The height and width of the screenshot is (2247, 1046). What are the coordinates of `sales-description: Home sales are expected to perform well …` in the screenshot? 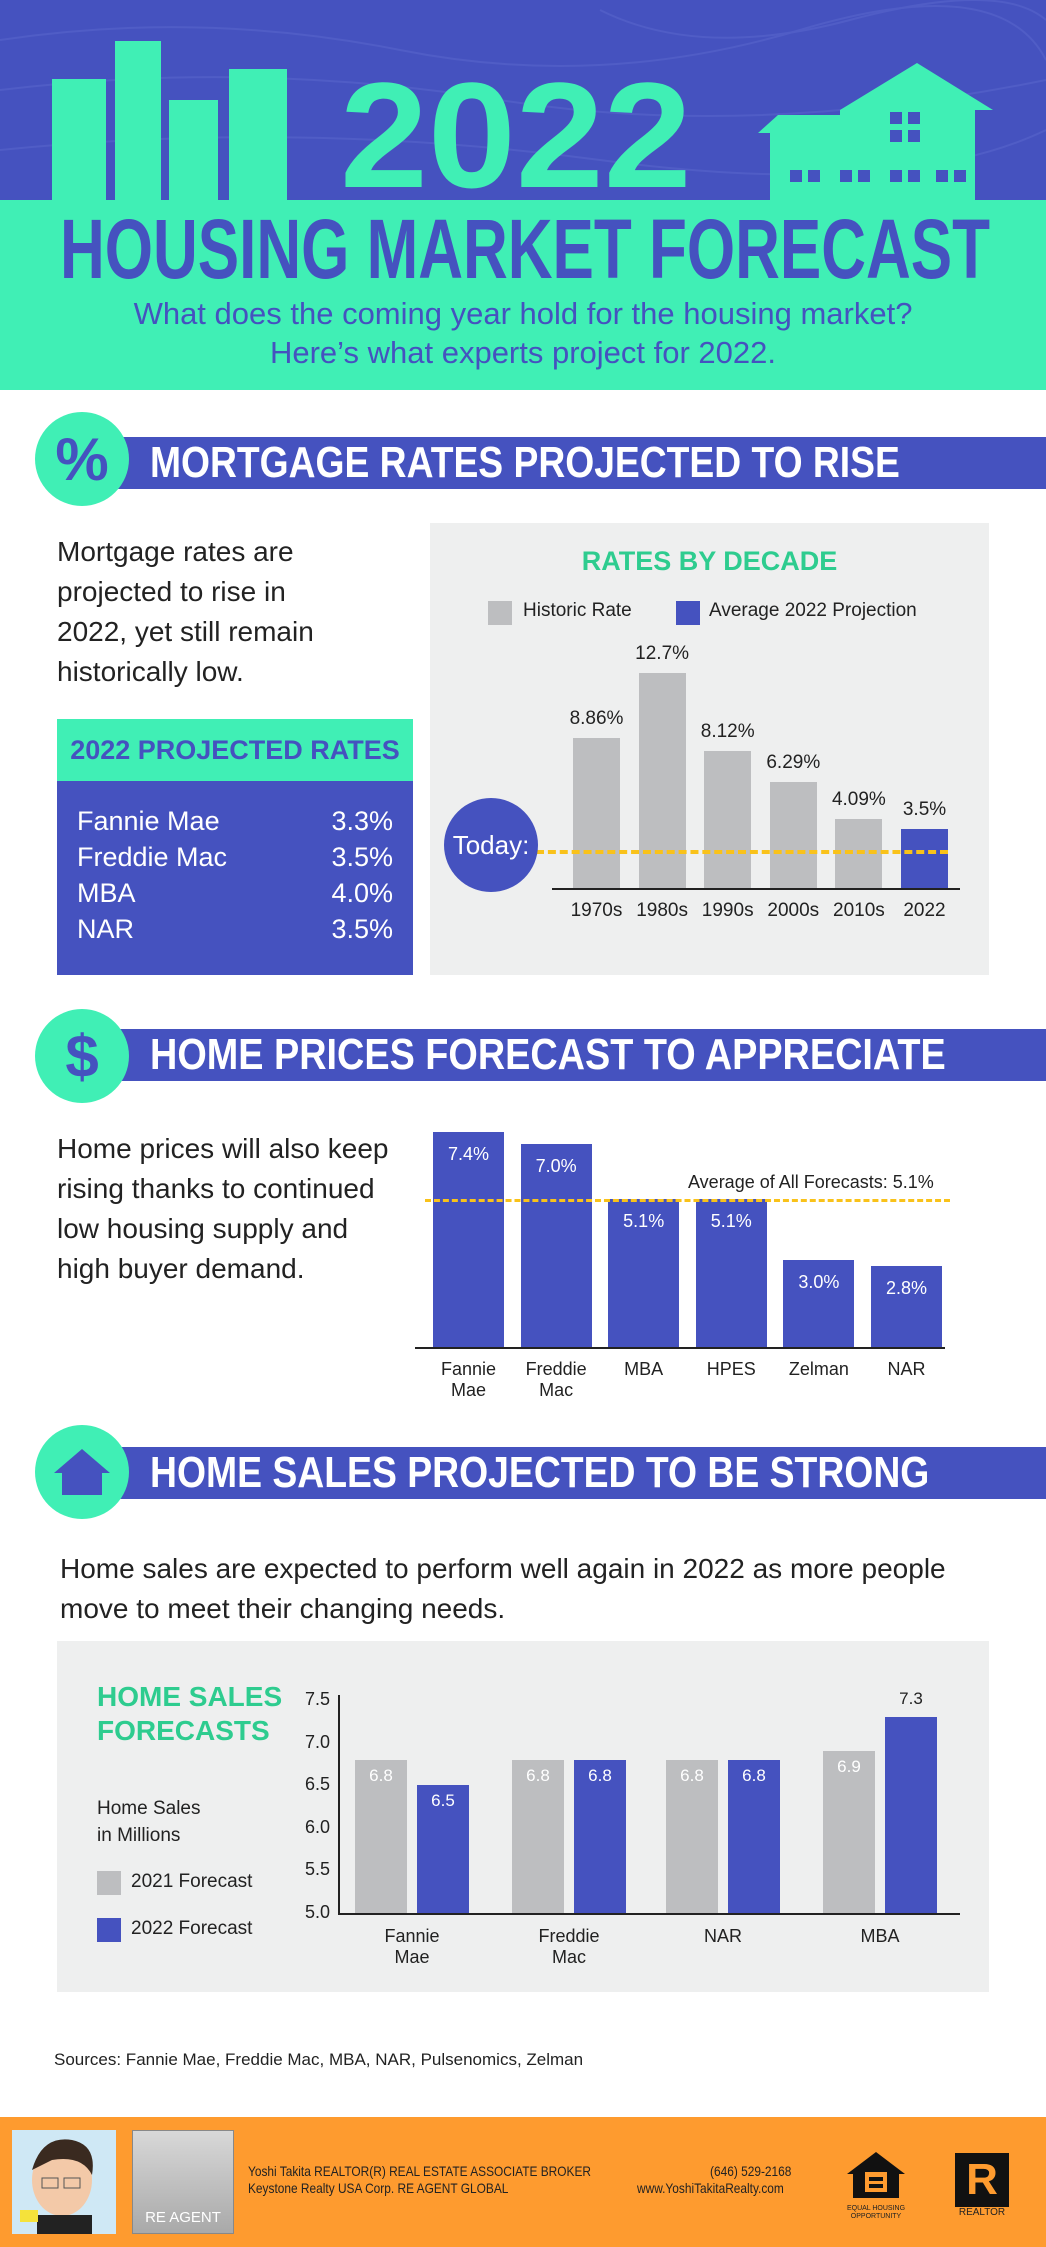 It's located at (503, 1589).